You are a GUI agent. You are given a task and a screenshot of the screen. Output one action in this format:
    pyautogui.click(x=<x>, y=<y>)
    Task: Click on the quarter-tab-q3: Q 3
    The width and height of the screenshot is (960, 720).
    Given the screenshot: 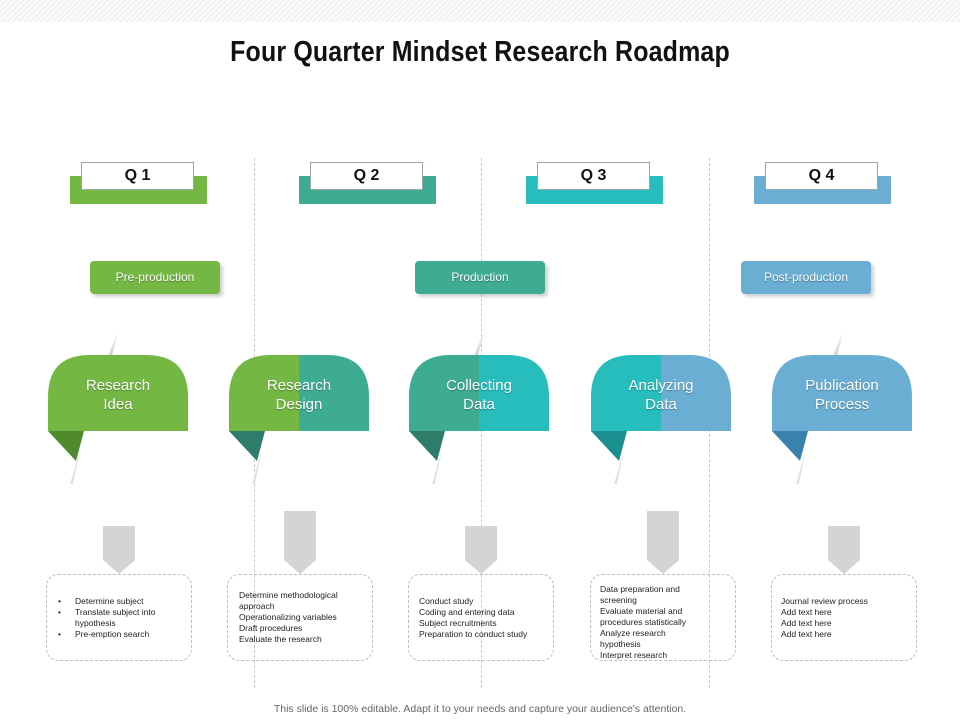 What is the action you would take?
    pyautogui.click(x=594, y=183)
    